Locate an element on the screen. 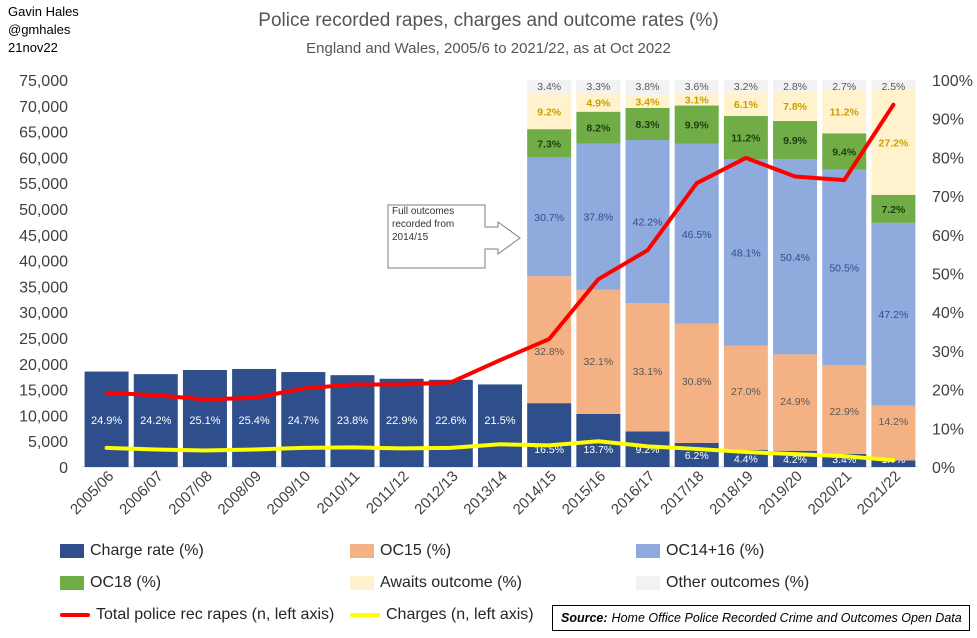  left-axis-tick-label: 70,000 is located at coordinates (43, 107).